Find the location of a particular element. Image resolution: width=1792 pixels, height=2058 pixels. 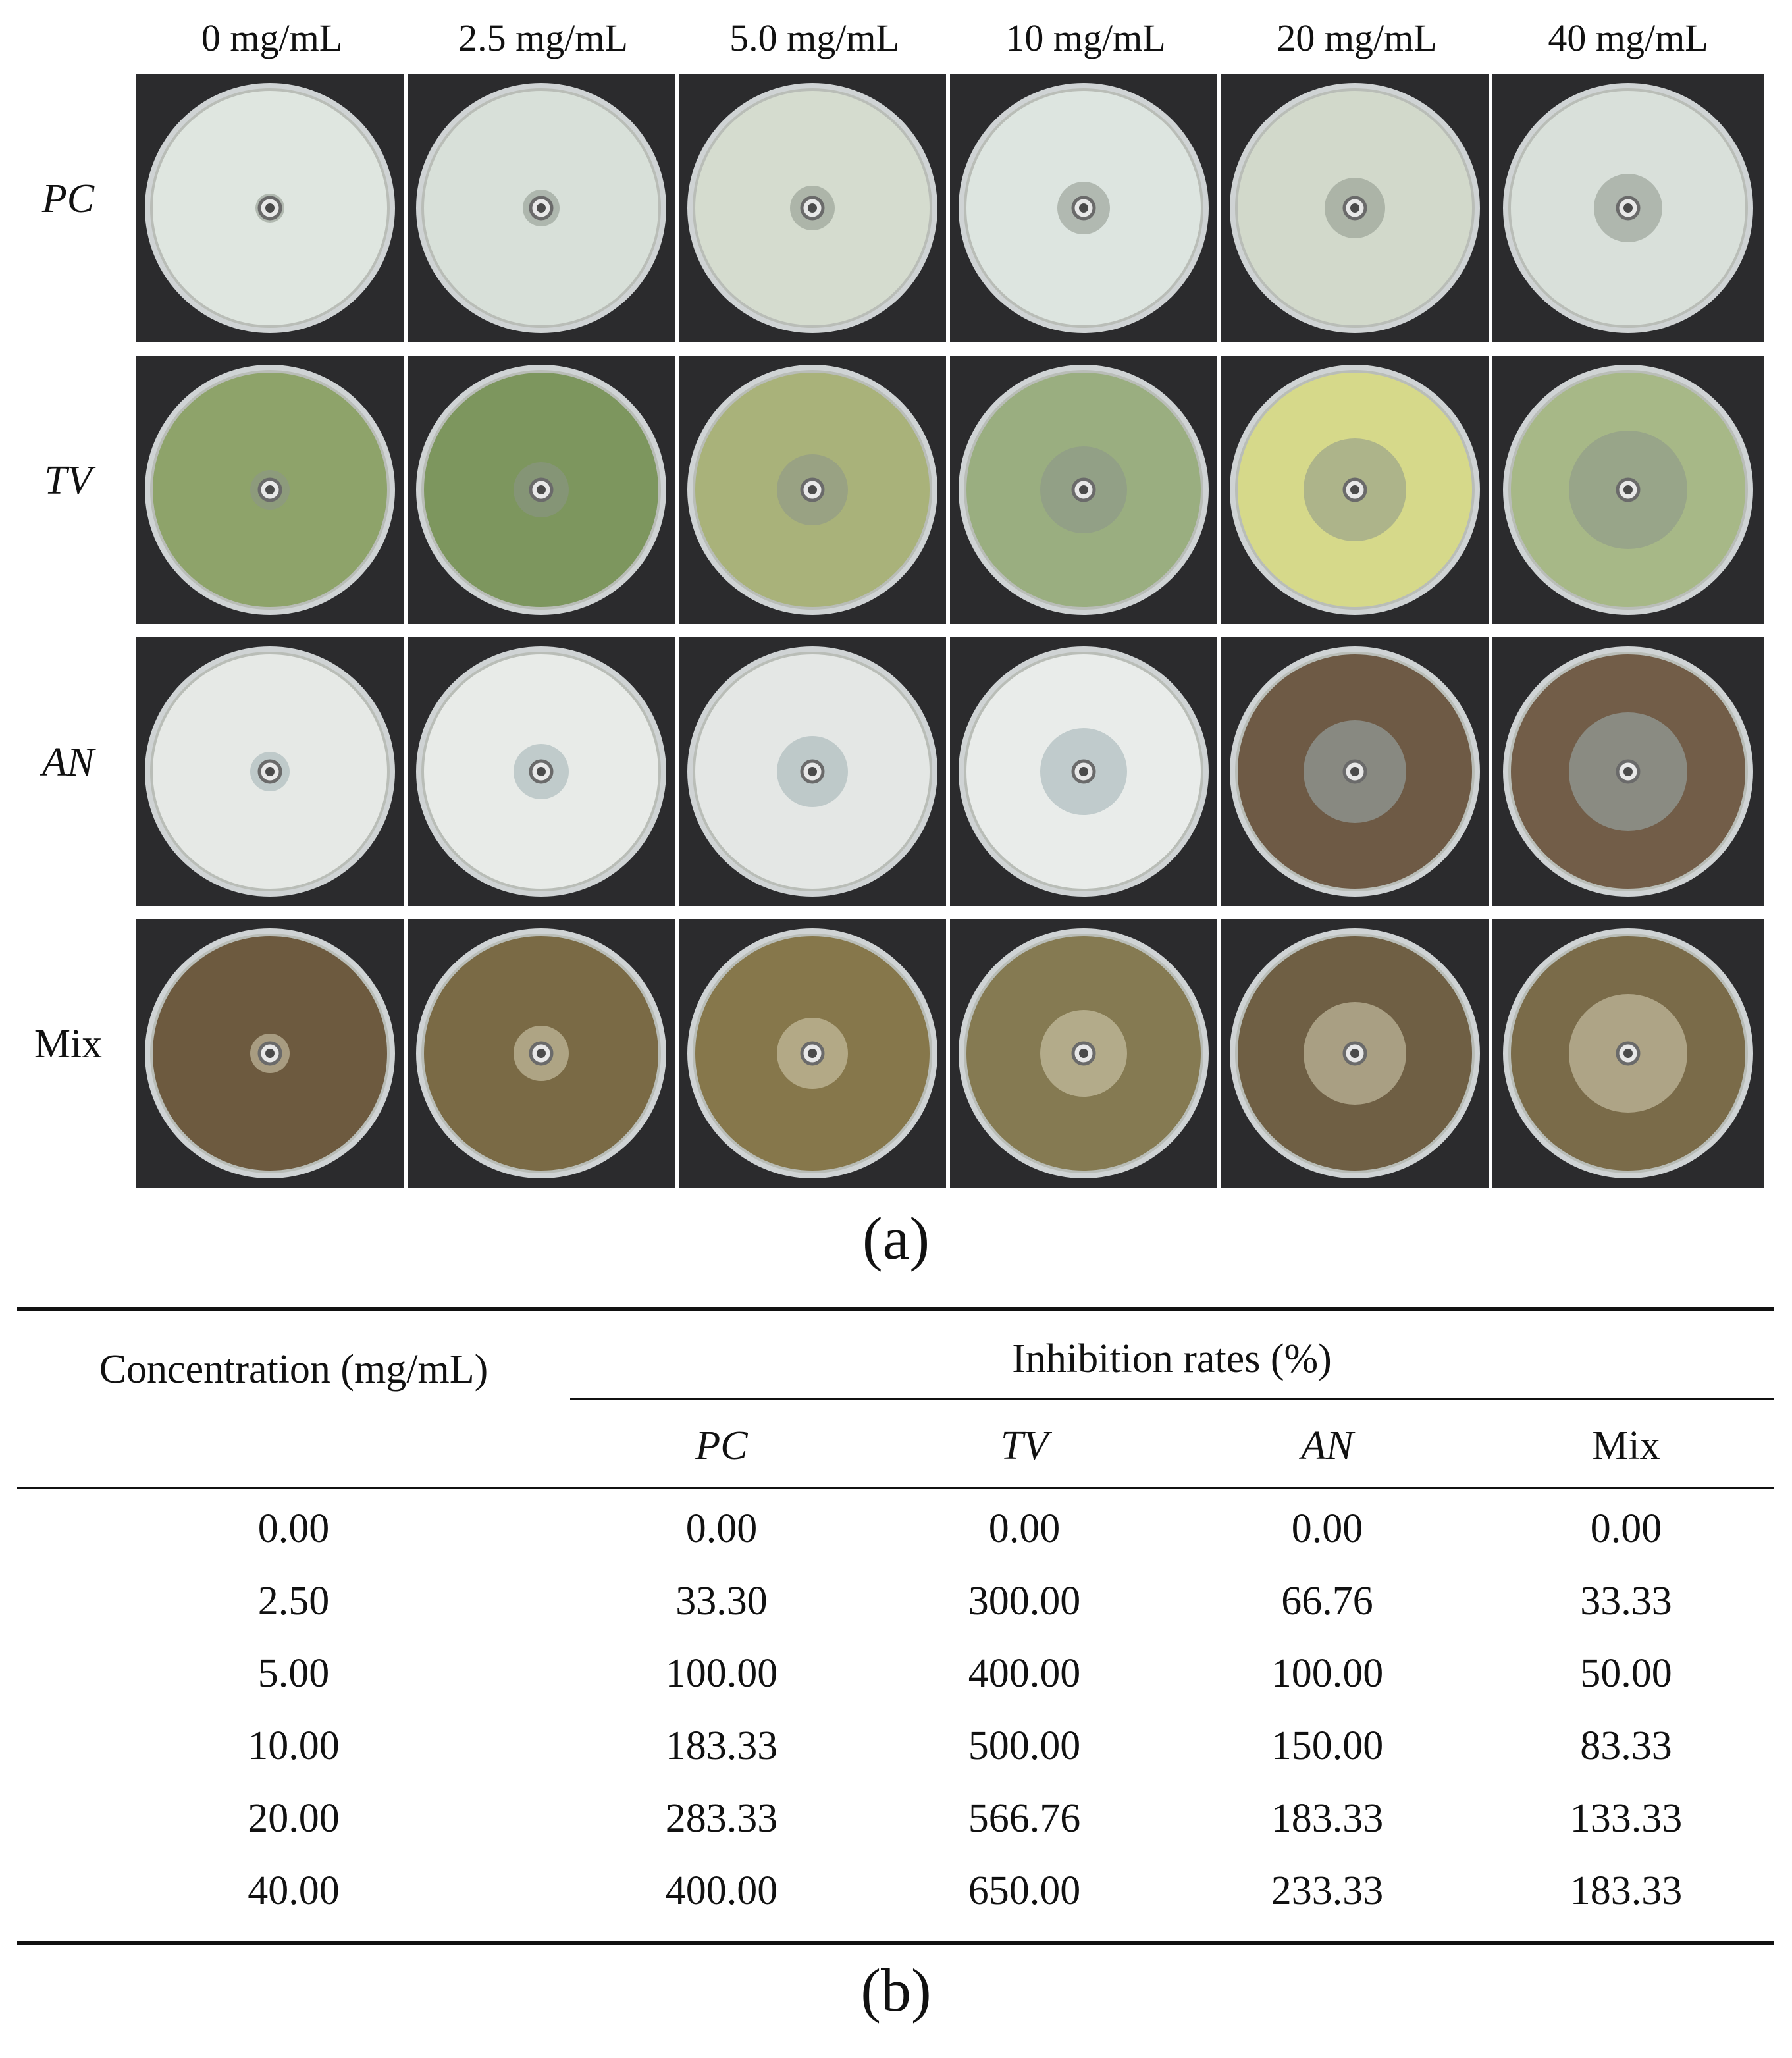

row-label-pc: PC is located at coordinates (68, 198).